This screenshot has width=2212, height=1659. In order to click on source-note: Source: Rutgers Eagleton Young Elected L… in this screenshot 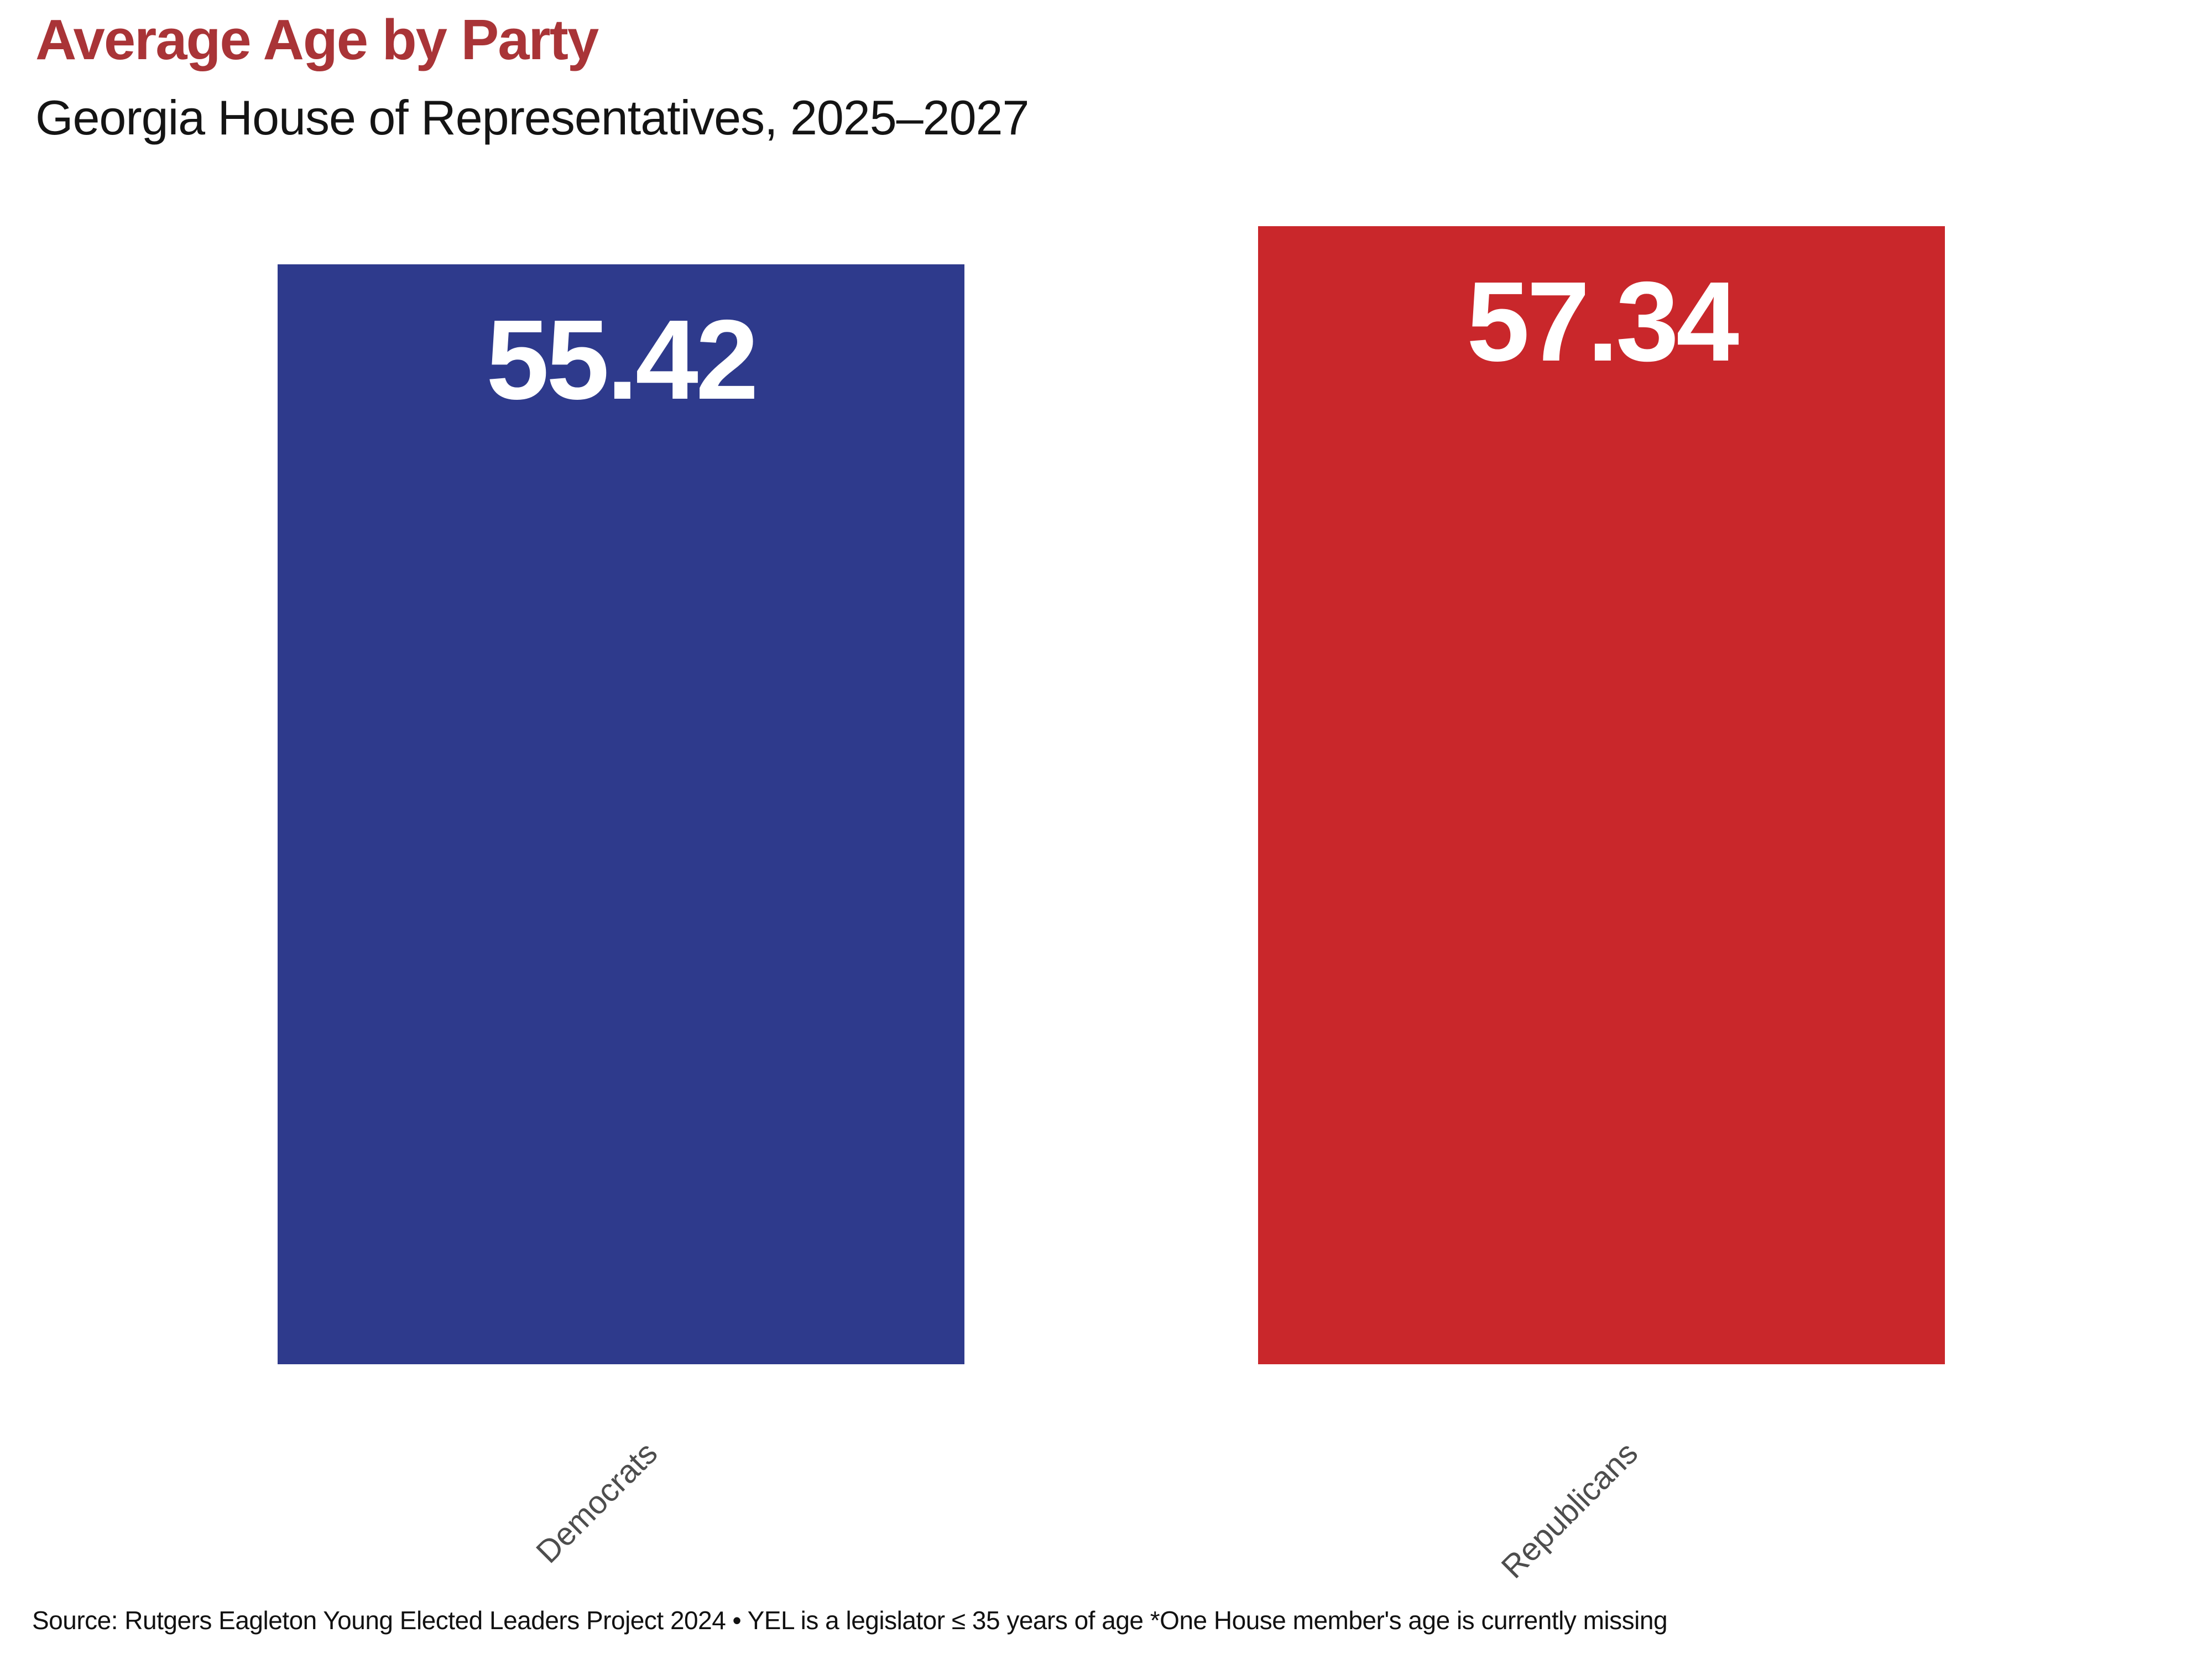, I will do `click(850, 1621)`.